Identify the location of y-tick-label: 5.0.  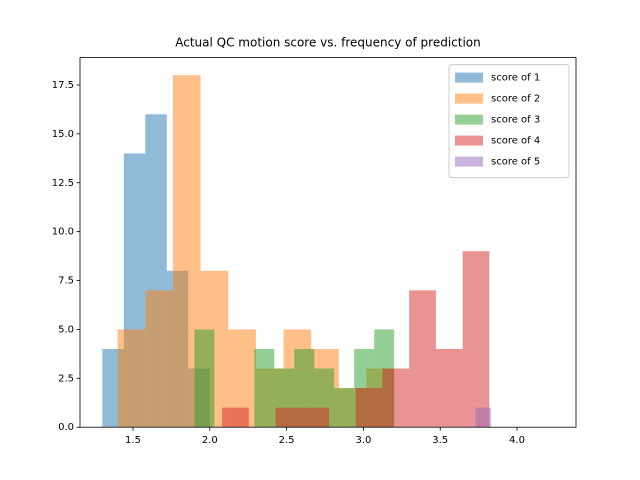
(66, 329).